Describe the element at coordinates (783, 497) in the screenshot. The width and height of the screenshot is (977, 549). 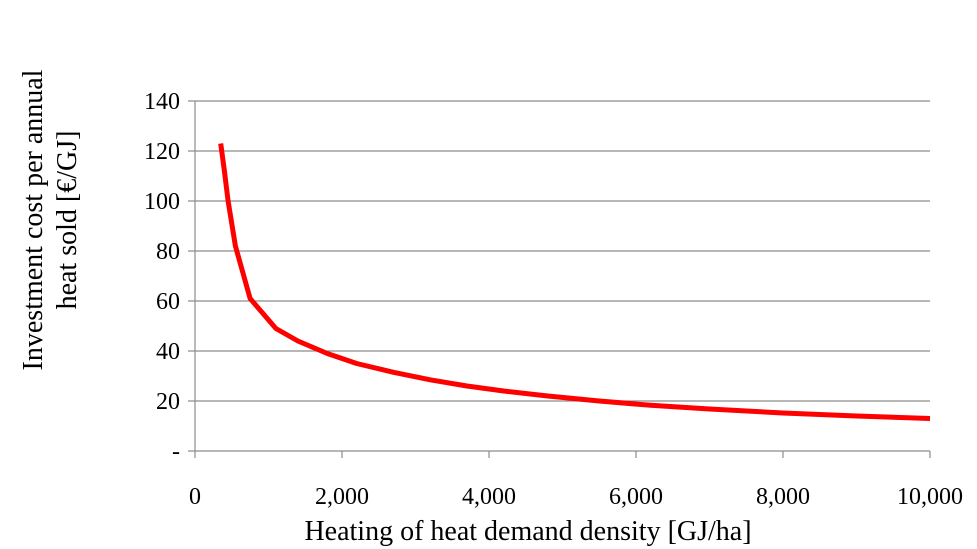
I see `x-tick-label-4: 8,000` at that location.